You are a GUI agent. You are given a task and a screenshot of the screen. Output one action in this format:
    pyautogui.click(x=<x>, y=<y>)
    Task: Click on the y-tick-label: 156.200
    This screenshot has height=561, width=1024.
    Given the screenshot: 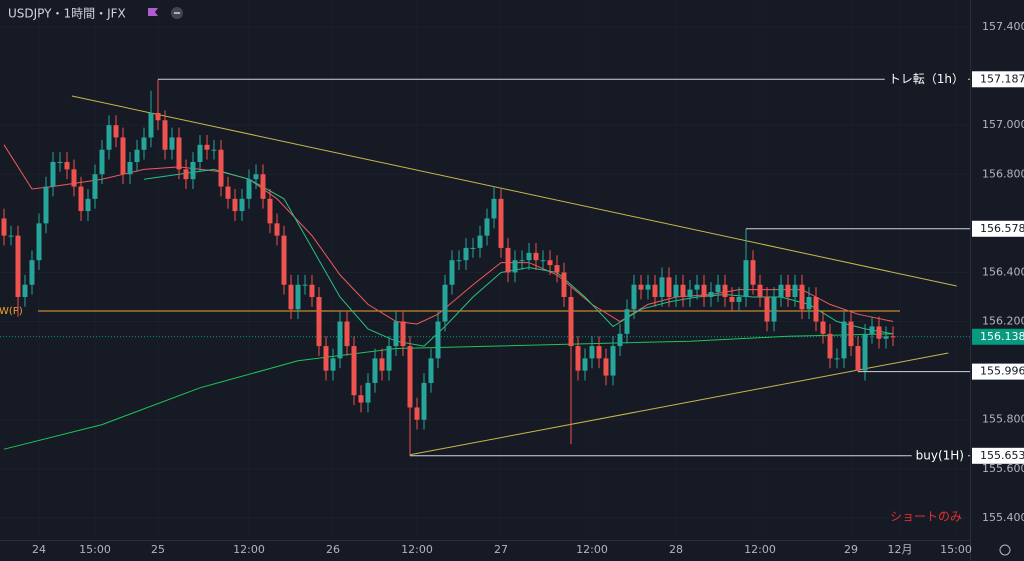 What is the action you would take?
    pyautogui.click(x=1003, y=321)
    